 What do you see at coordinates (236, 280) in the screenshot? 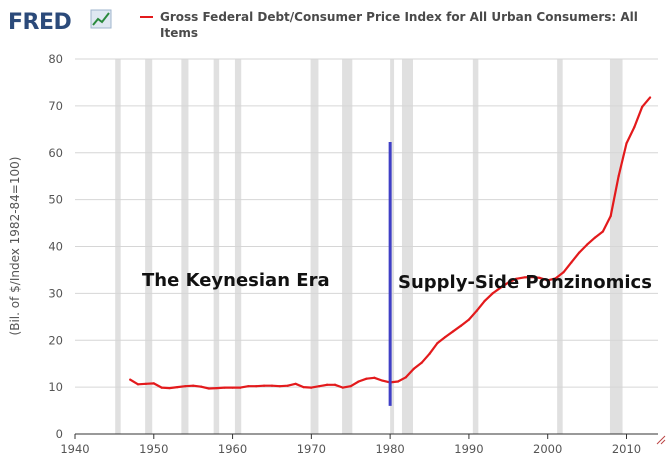
I see `annotation-keynesian-era: The Keynesian Era` at bounding box center [236, 280].